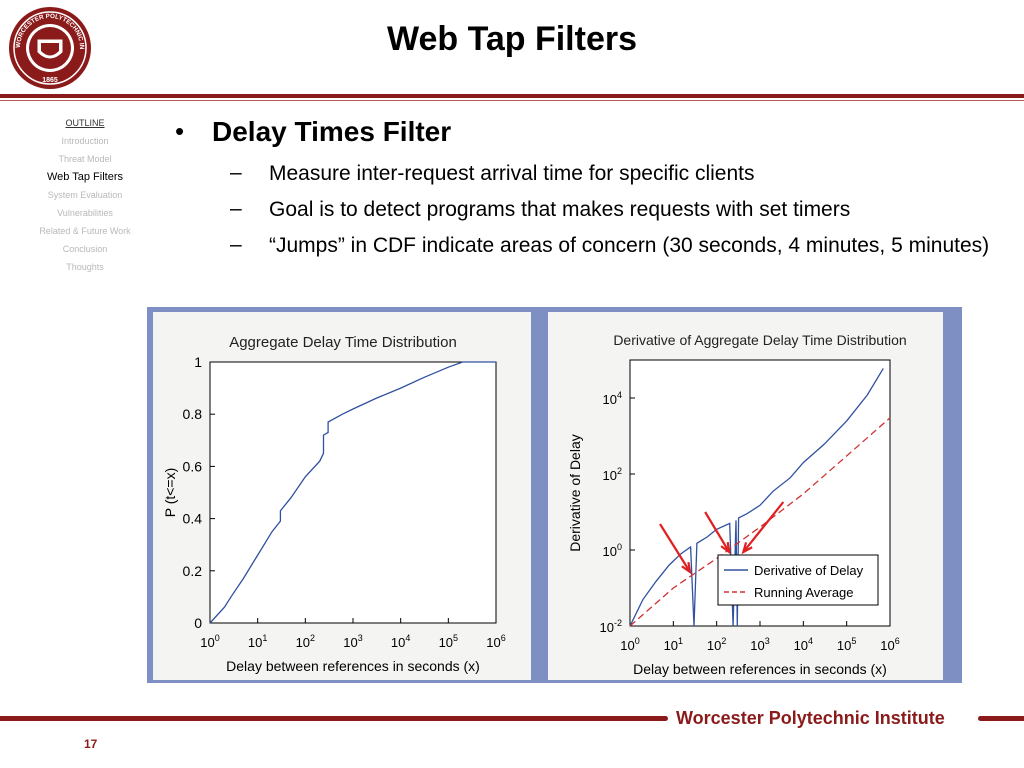 The height and width of the screenshot is (768, 1024). What do you see at coordinates (193, 466) in the screenshot?
I see `y-tick-label: 0.6` at bounding box center [193, 466].